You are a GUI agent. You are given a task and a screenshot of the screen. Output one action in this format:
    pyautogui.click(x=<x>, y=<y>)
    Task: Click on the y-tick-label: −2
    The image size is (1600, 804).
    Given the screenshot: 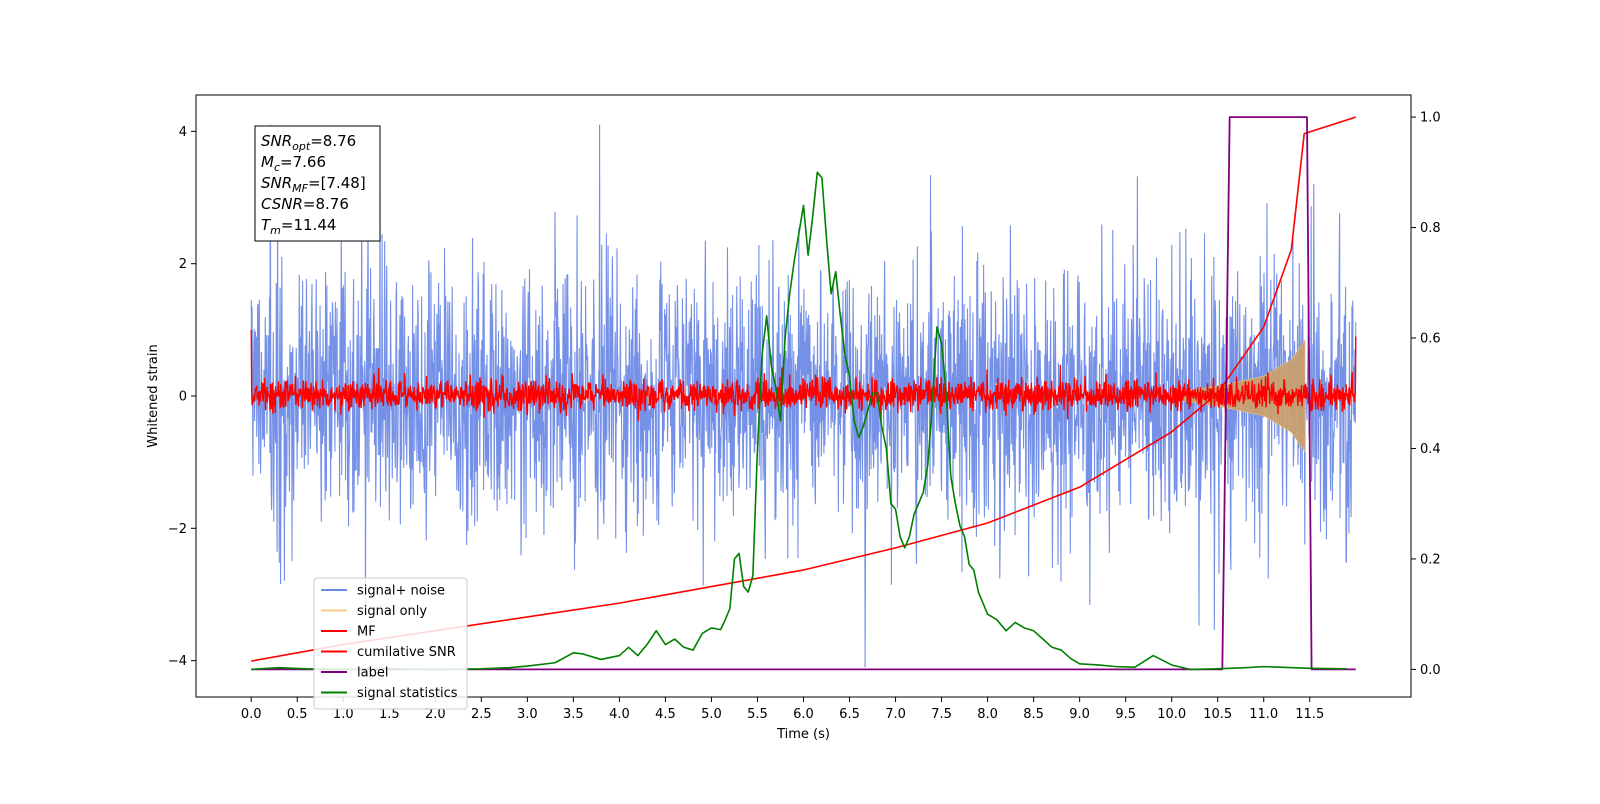 What is the action you would take?
    pyautogui.click(x=177, y=529)
    